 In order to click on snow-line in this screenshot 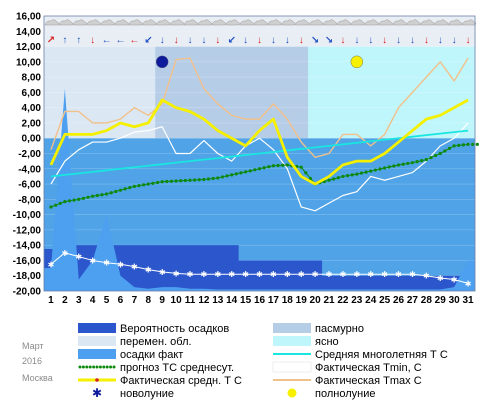, I will do `click(259, 268)`.